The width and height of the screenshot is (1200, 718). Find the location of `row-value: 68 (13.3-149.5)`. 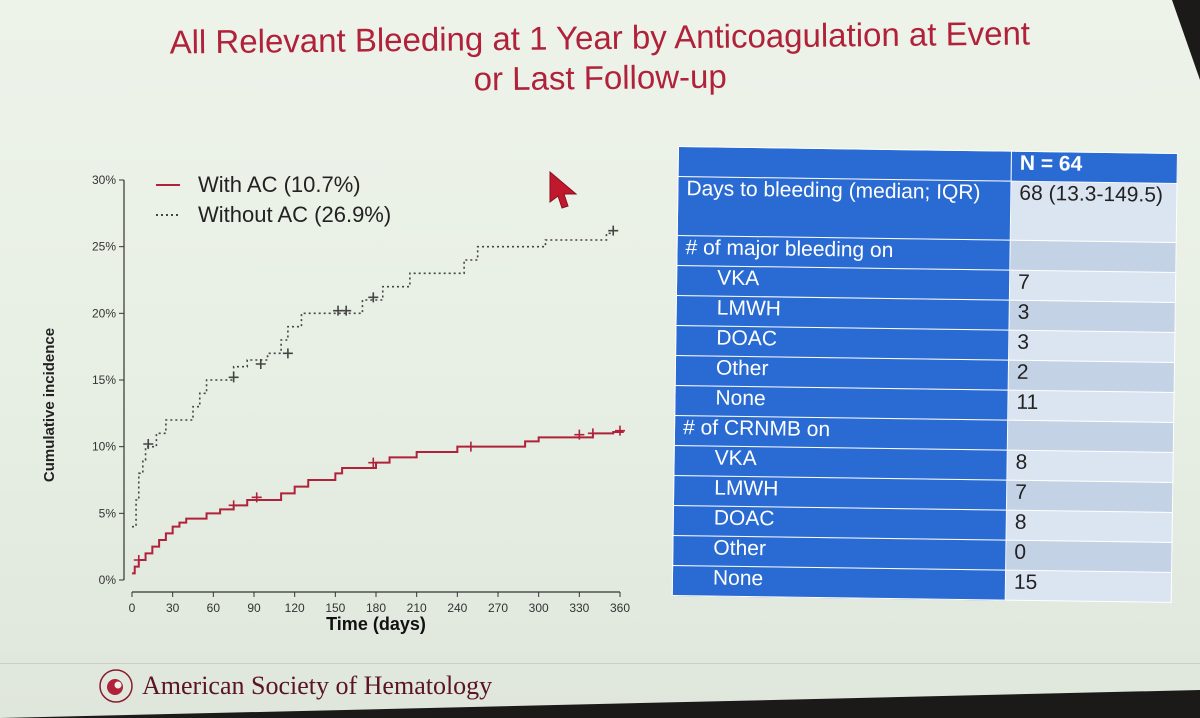

row-value: 68 (13.3-149.5) is located at coordinates (1094, 212).